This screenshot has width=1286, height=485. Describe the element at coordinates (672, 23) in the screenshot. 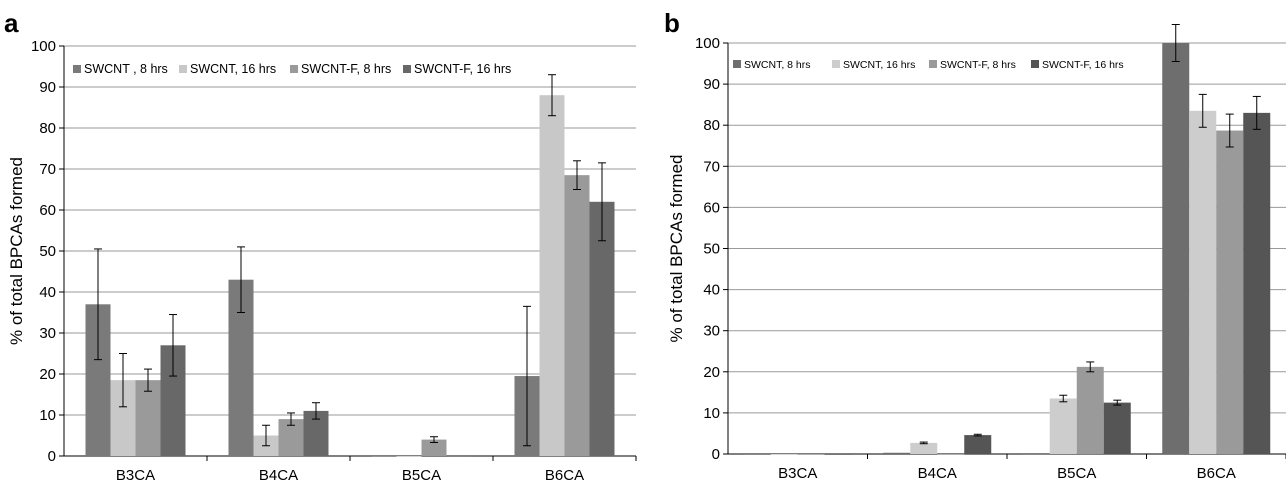

I see `panel-letter-b: b` at that location.